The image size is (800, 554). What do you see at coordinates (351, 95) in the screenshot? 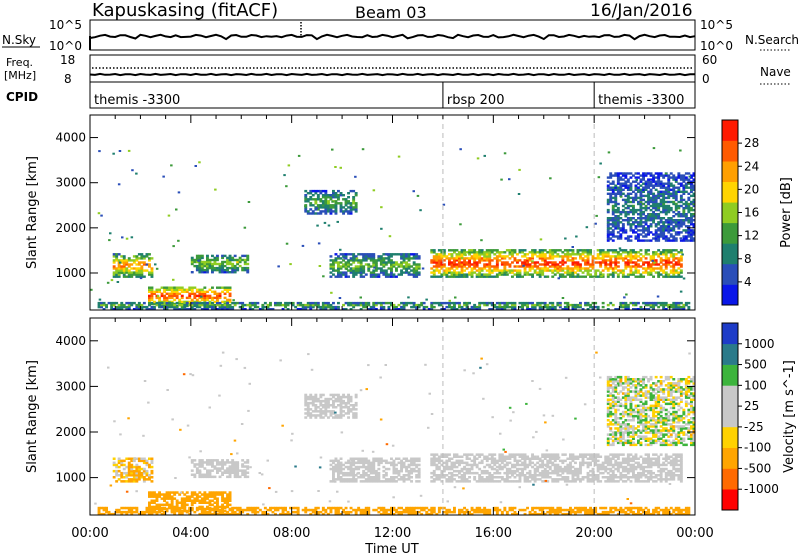
I see `cpid-panel: CPID themis -3300 rbsp 200 themis -3300` at bounding box center [351, 95].